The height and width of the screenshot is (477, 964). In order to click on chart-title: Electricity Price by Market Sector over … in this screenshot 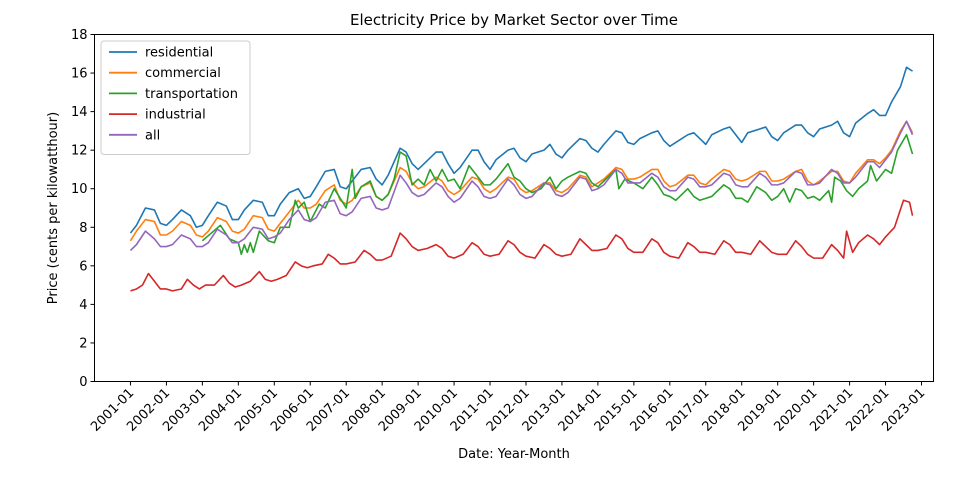, I will do `click(514, 20)`.